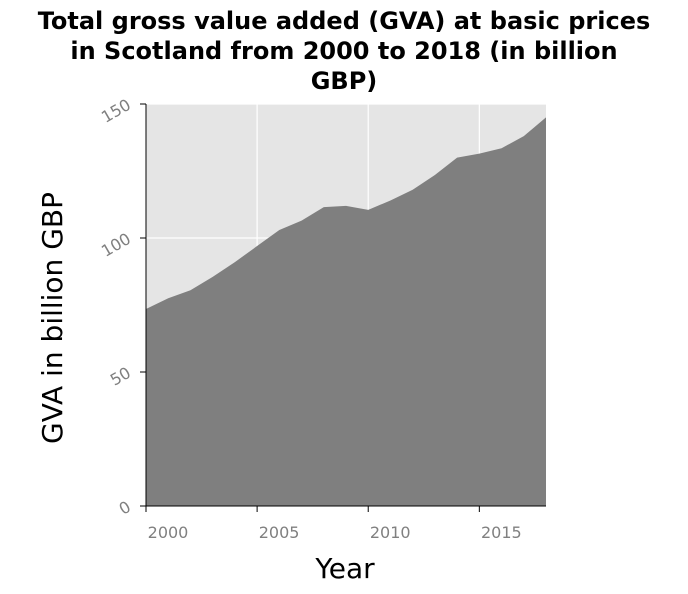 The width and height of the screenshot is (688, 594). I want to click on y-tick-label: 150, so click(116, 111).